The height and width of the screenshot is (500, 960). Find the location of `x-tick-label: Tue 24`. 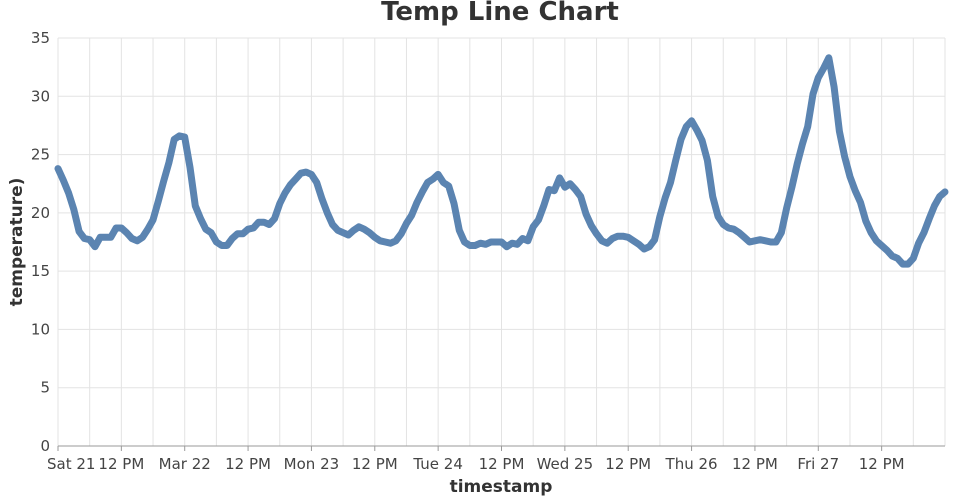

x-tick-label: Tue 24 is located at coordinates (437, 464).